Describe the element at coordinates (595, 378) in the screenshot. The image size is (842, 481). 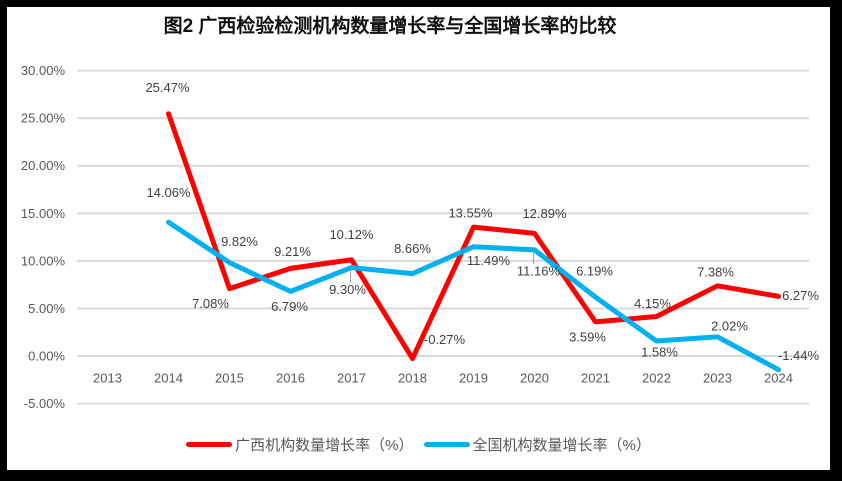
I see `x-axis-tick-label: 2021` at that location.